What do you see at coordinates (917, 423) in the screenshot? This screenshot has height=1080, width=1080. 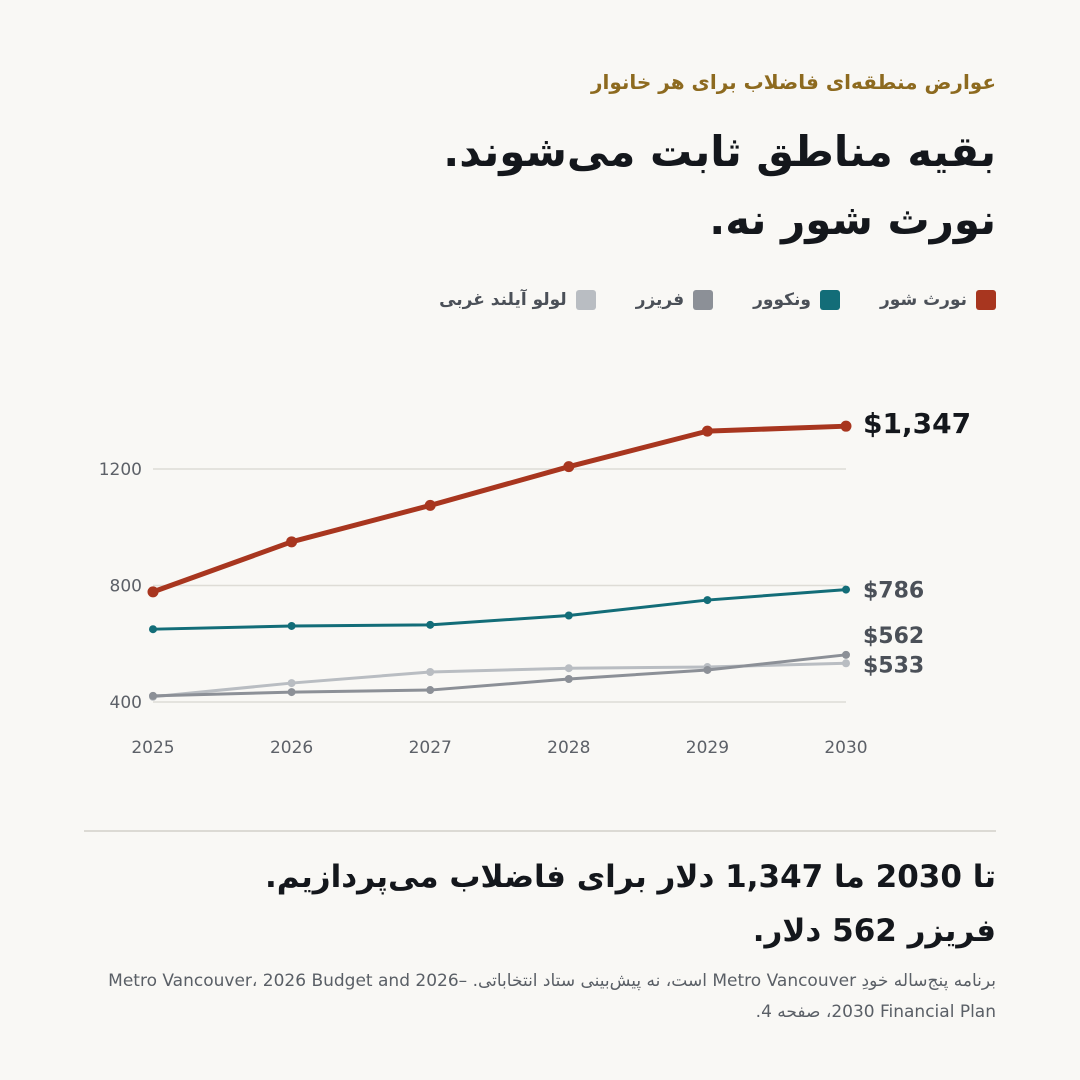 I see `end-value-label: $1,347` at bounding box center [917, 423].